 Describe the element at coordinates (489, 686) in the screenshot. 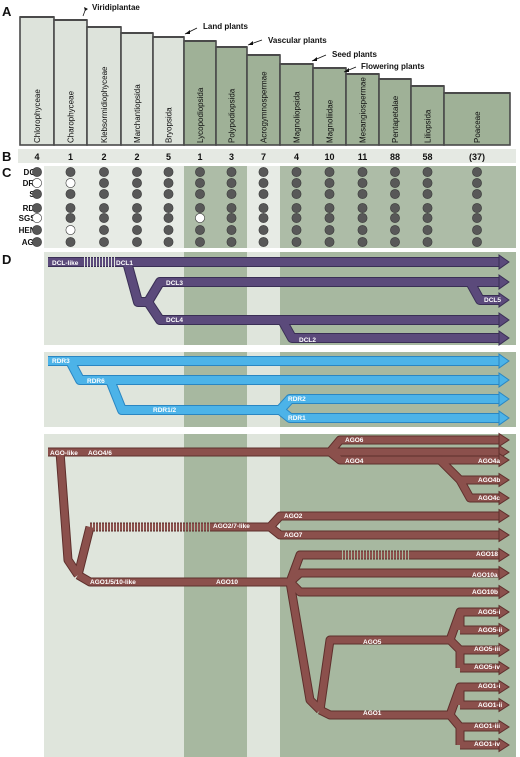

I see `ago-label-ago1-i: AGO1-i` at that location.